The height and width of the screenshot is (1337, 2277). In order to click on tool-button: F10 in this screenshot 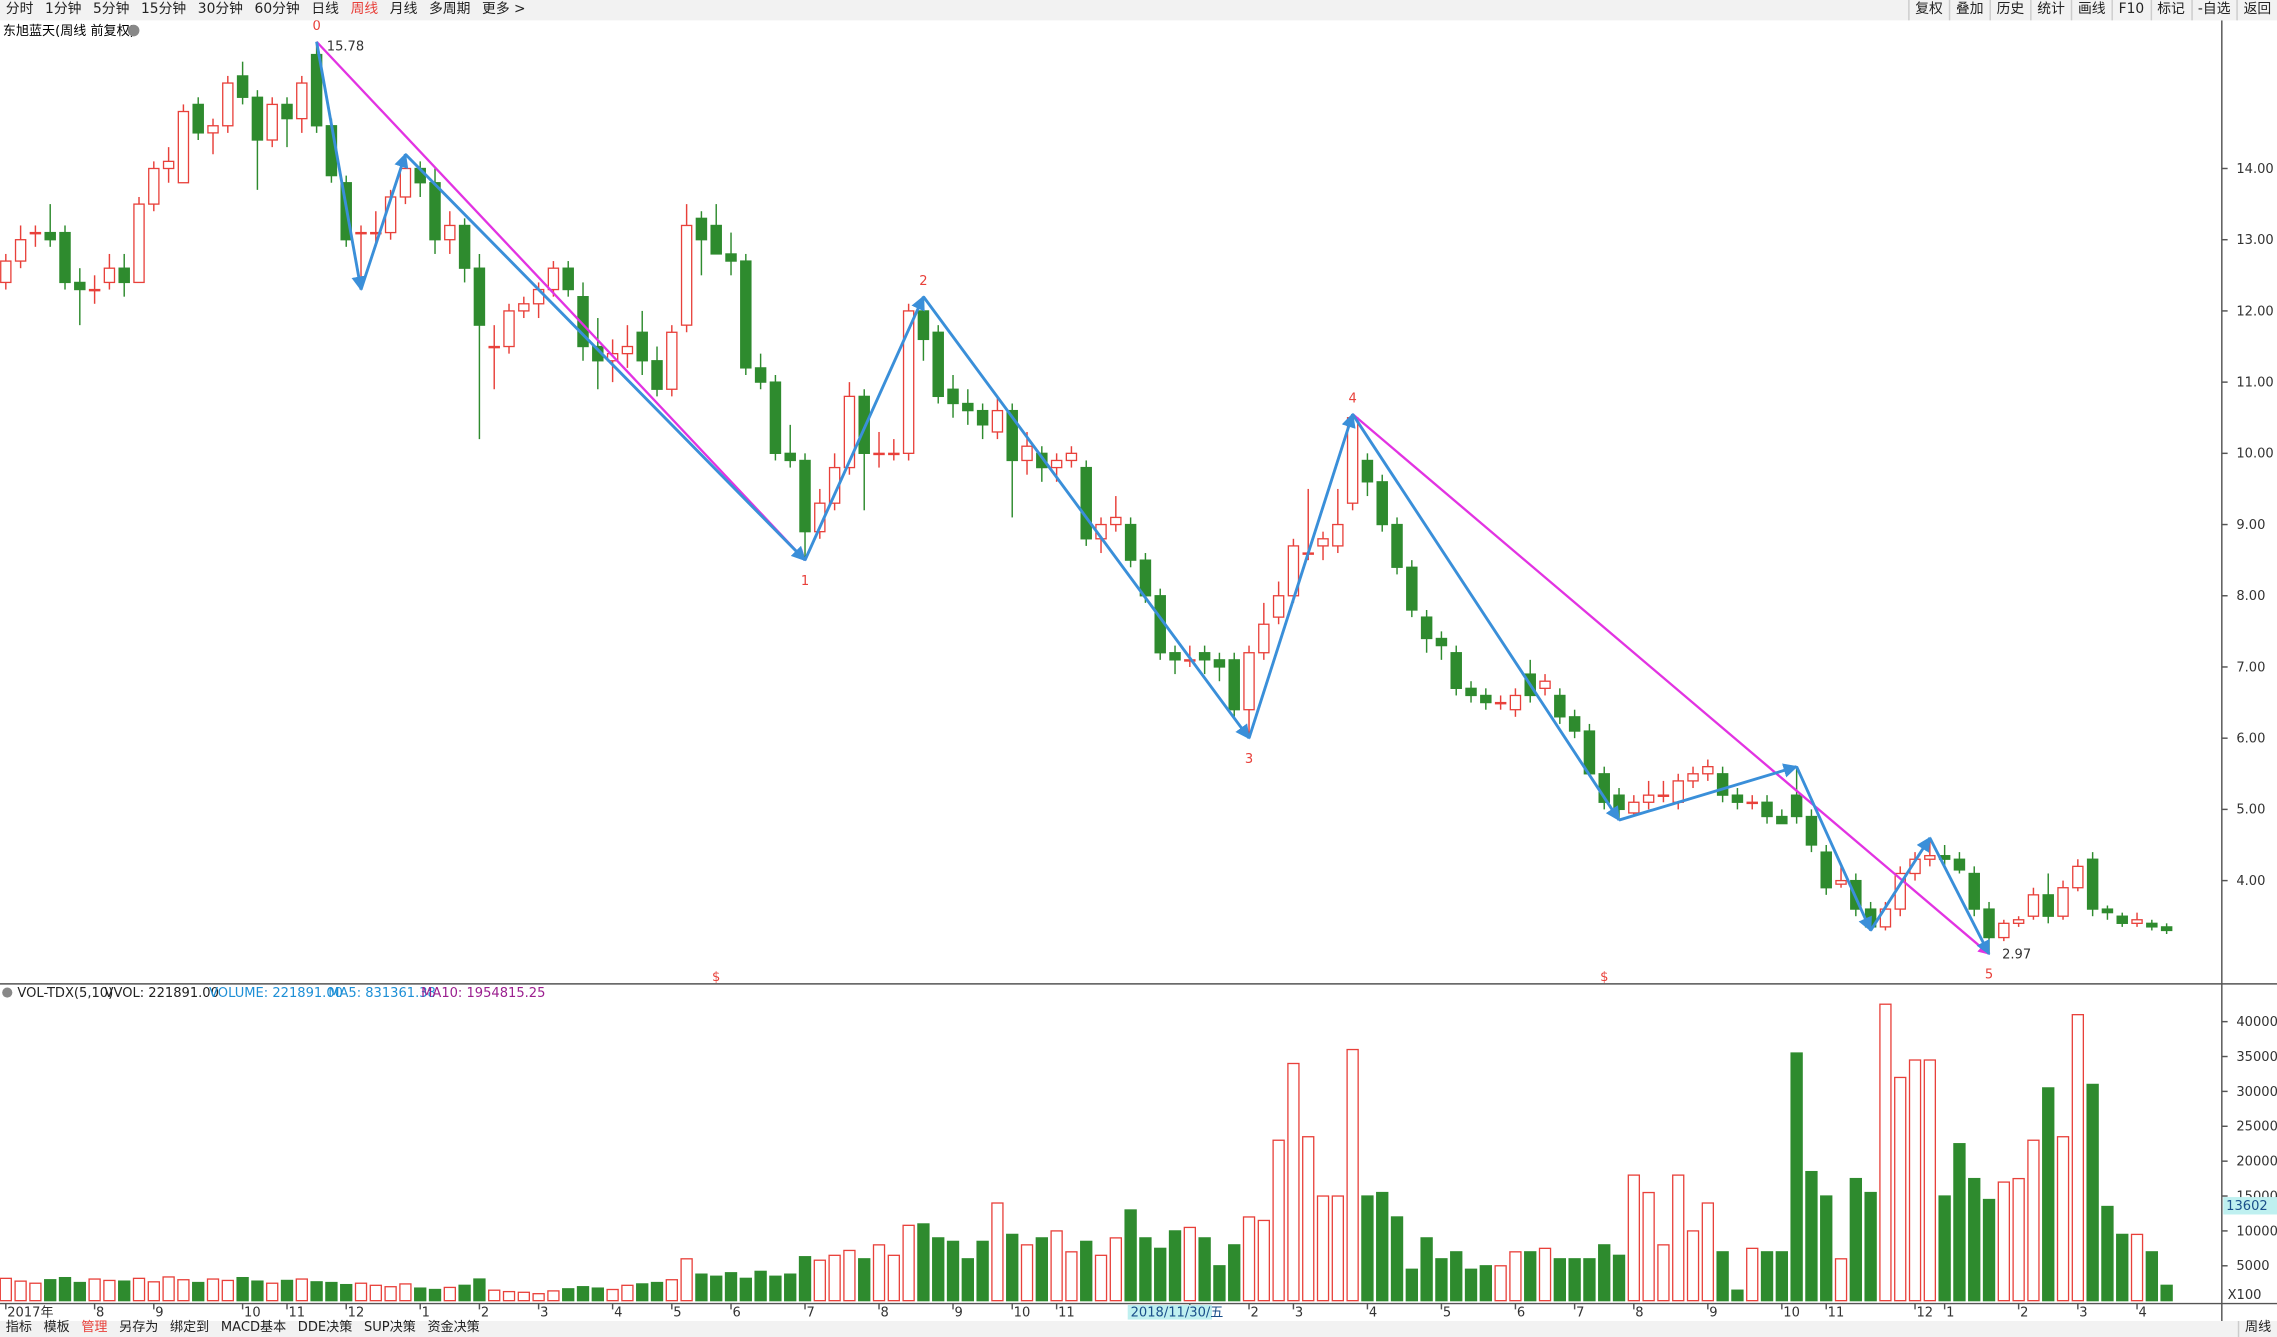, I will do `click(2130, 10)`.